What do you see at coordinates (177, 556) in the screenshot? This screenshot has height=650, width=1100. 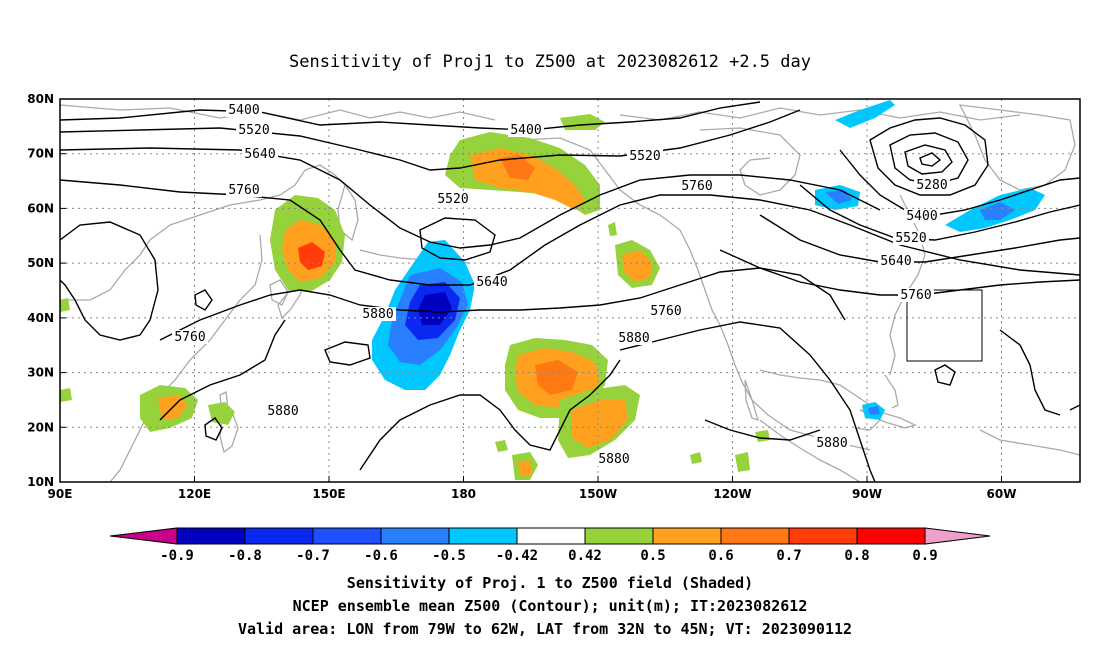 I see `colorbar-label: -0.9` at bounding box center [177, 556].